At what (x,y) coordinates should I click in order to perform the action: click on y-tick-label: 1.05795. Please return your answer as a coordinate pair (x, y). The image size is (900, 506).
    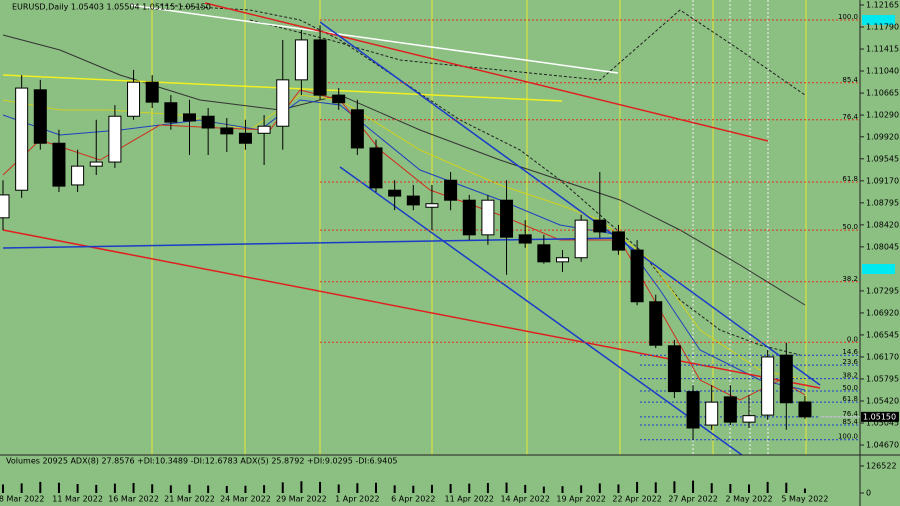
    Looking at the image, I should click on (882, 378).